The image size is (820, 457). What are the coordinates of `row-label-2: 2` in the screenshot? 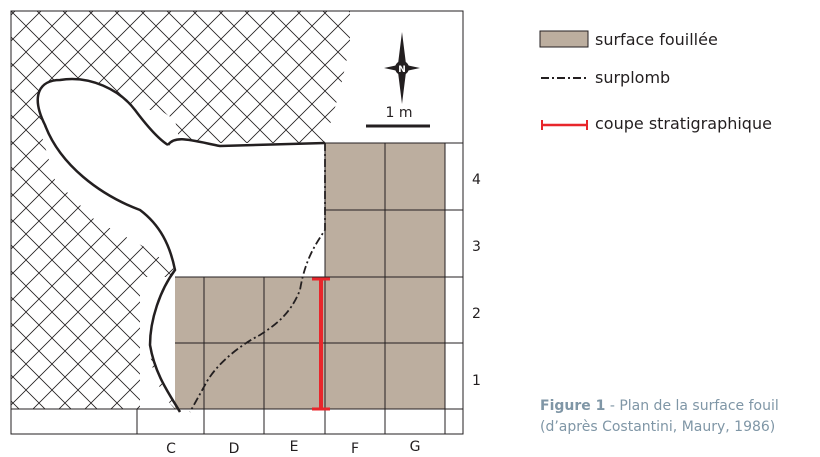 It's located at (476, 314).